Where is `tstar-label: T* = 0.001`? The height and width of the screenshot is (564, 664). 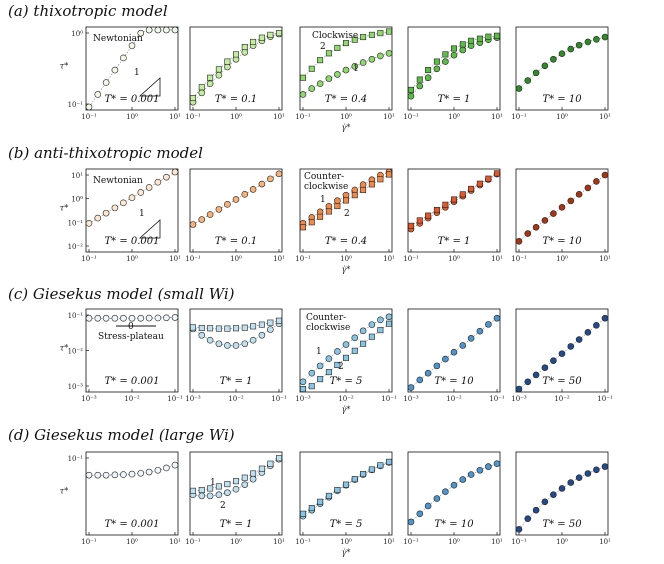
tstar-label: T* = 0.001 is located at coordinates (131, 524).